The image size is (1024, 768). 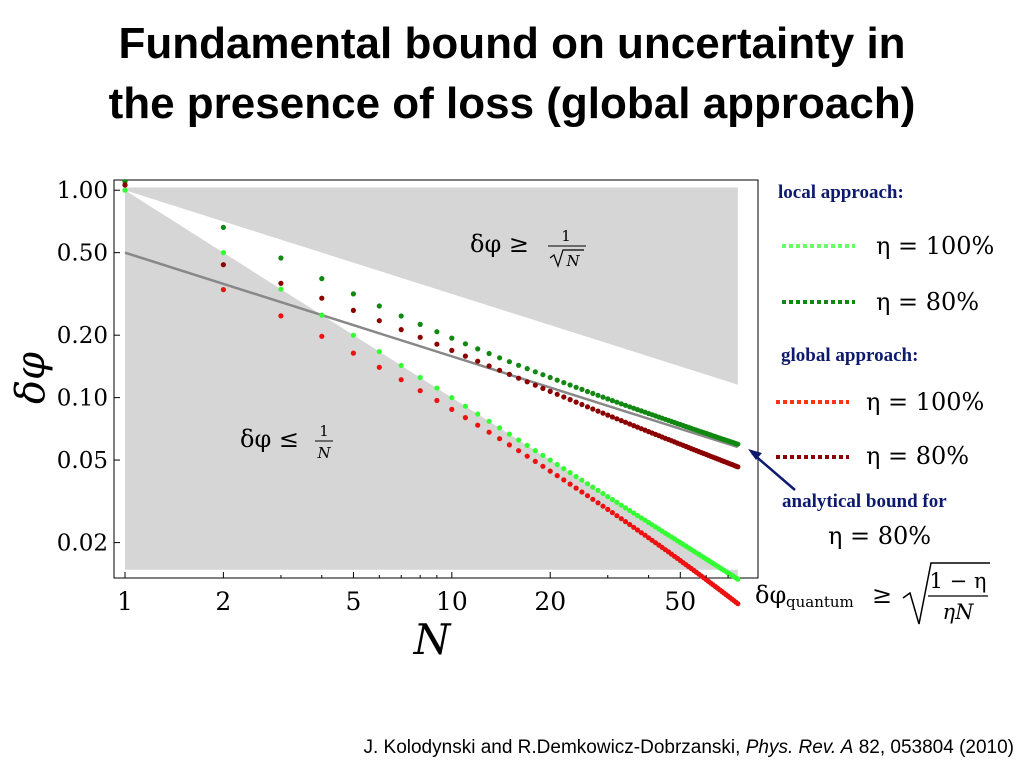 I want to click on x-axis-ticks: 1 2 5 10 20 50, so click(x=423, y=594).